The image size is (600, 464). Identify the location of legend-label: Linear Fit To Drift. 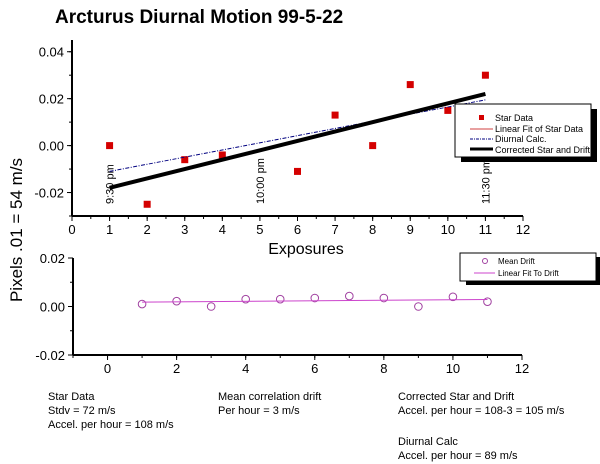
(529, 273).